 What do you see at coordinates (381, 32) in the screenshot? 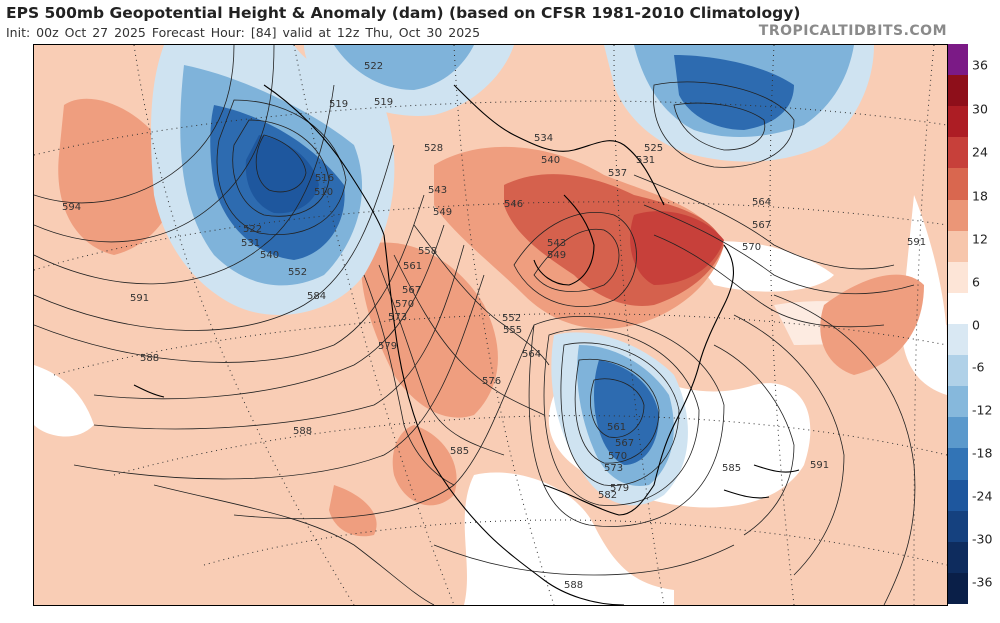
I see `valid-time: valid at 12z Thu, Oct 30 2025` at bounding box center [381, 32].